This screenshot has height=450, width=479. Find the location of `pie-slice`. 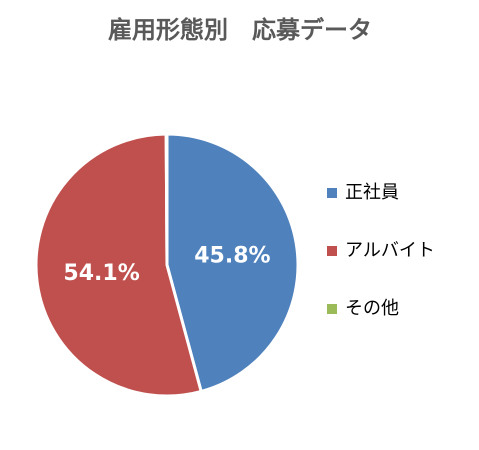

pie-slice is located at coordinates (166, 199).